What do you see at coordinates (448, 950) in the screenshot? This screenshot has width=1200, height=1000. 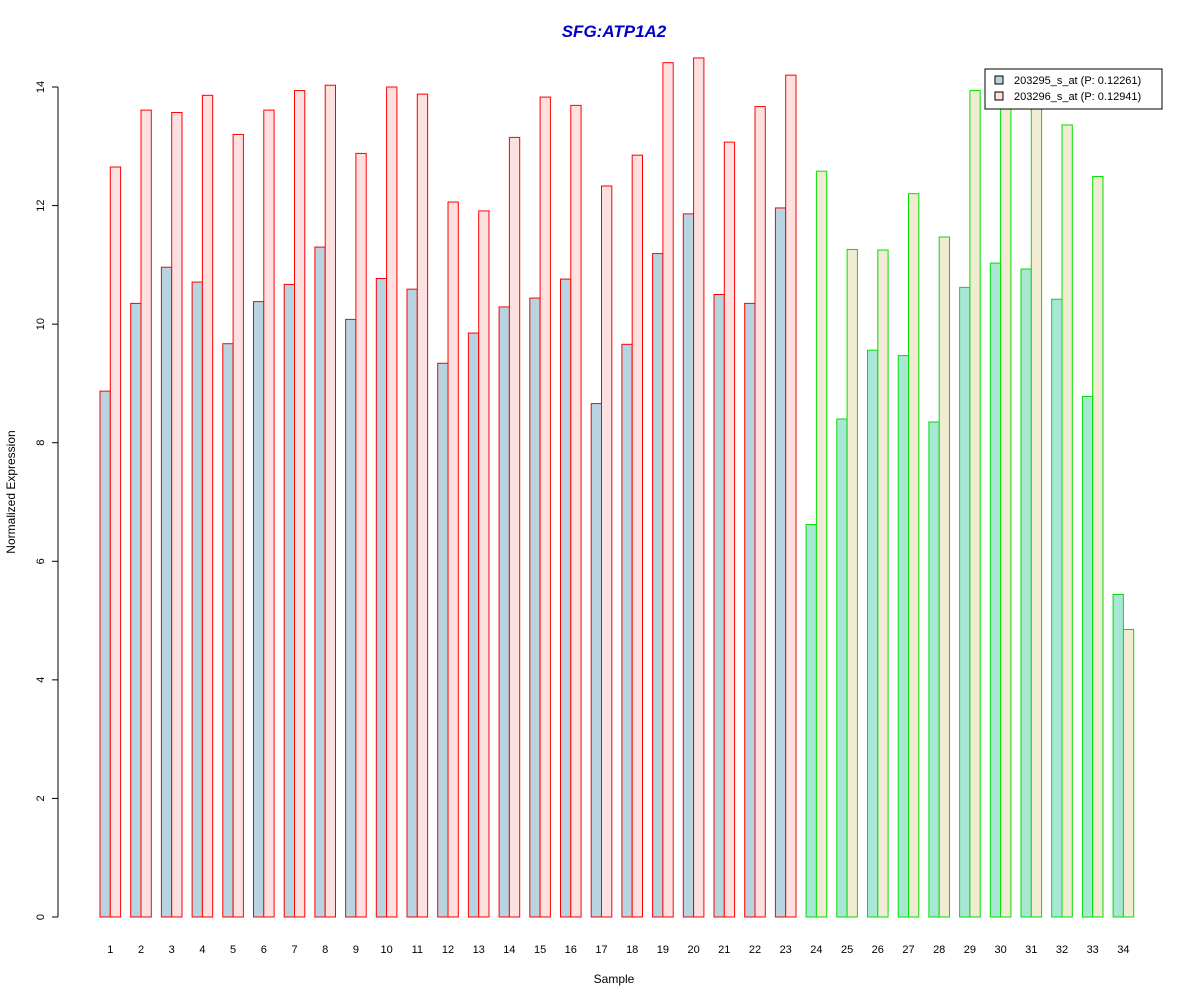 I see `x-tick-label: 12` at bounding box center [448, 950].